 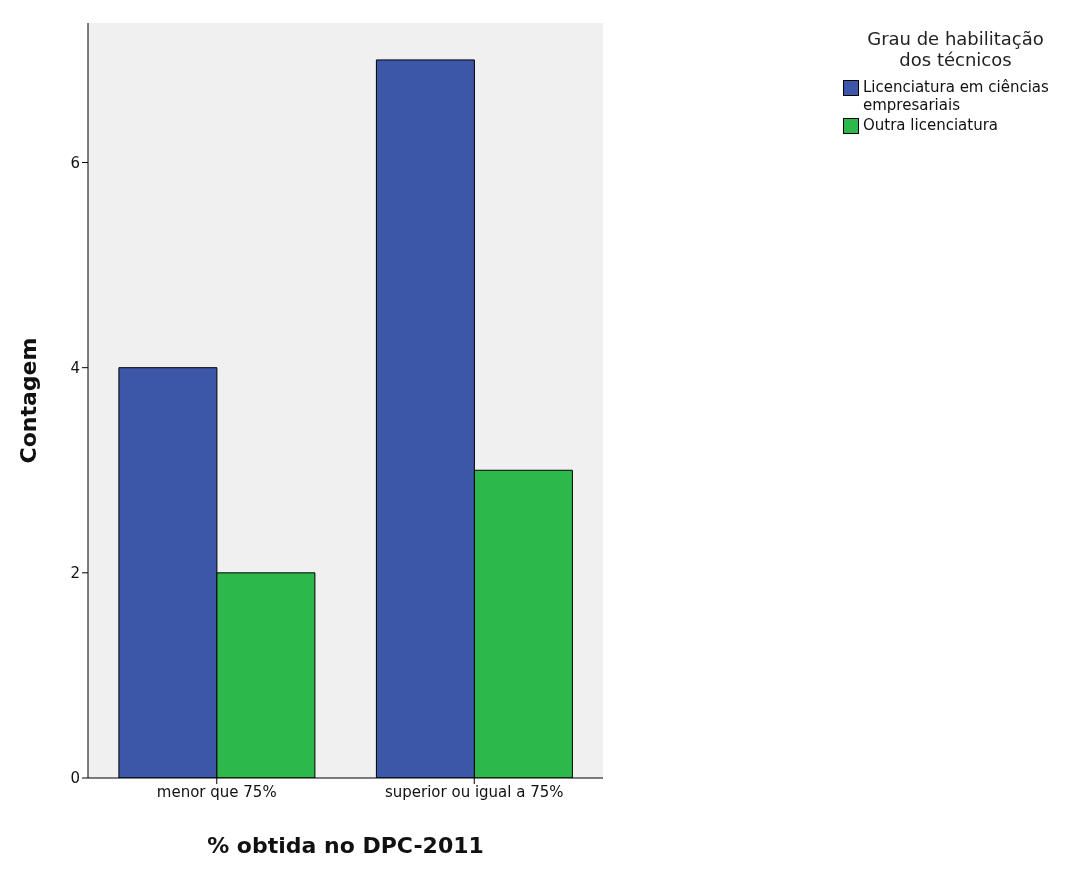 What do you see at coordinates (28, 400) in the screenshot?
I see `y-axis-title: Contagem` at bounding box center [28, 400].